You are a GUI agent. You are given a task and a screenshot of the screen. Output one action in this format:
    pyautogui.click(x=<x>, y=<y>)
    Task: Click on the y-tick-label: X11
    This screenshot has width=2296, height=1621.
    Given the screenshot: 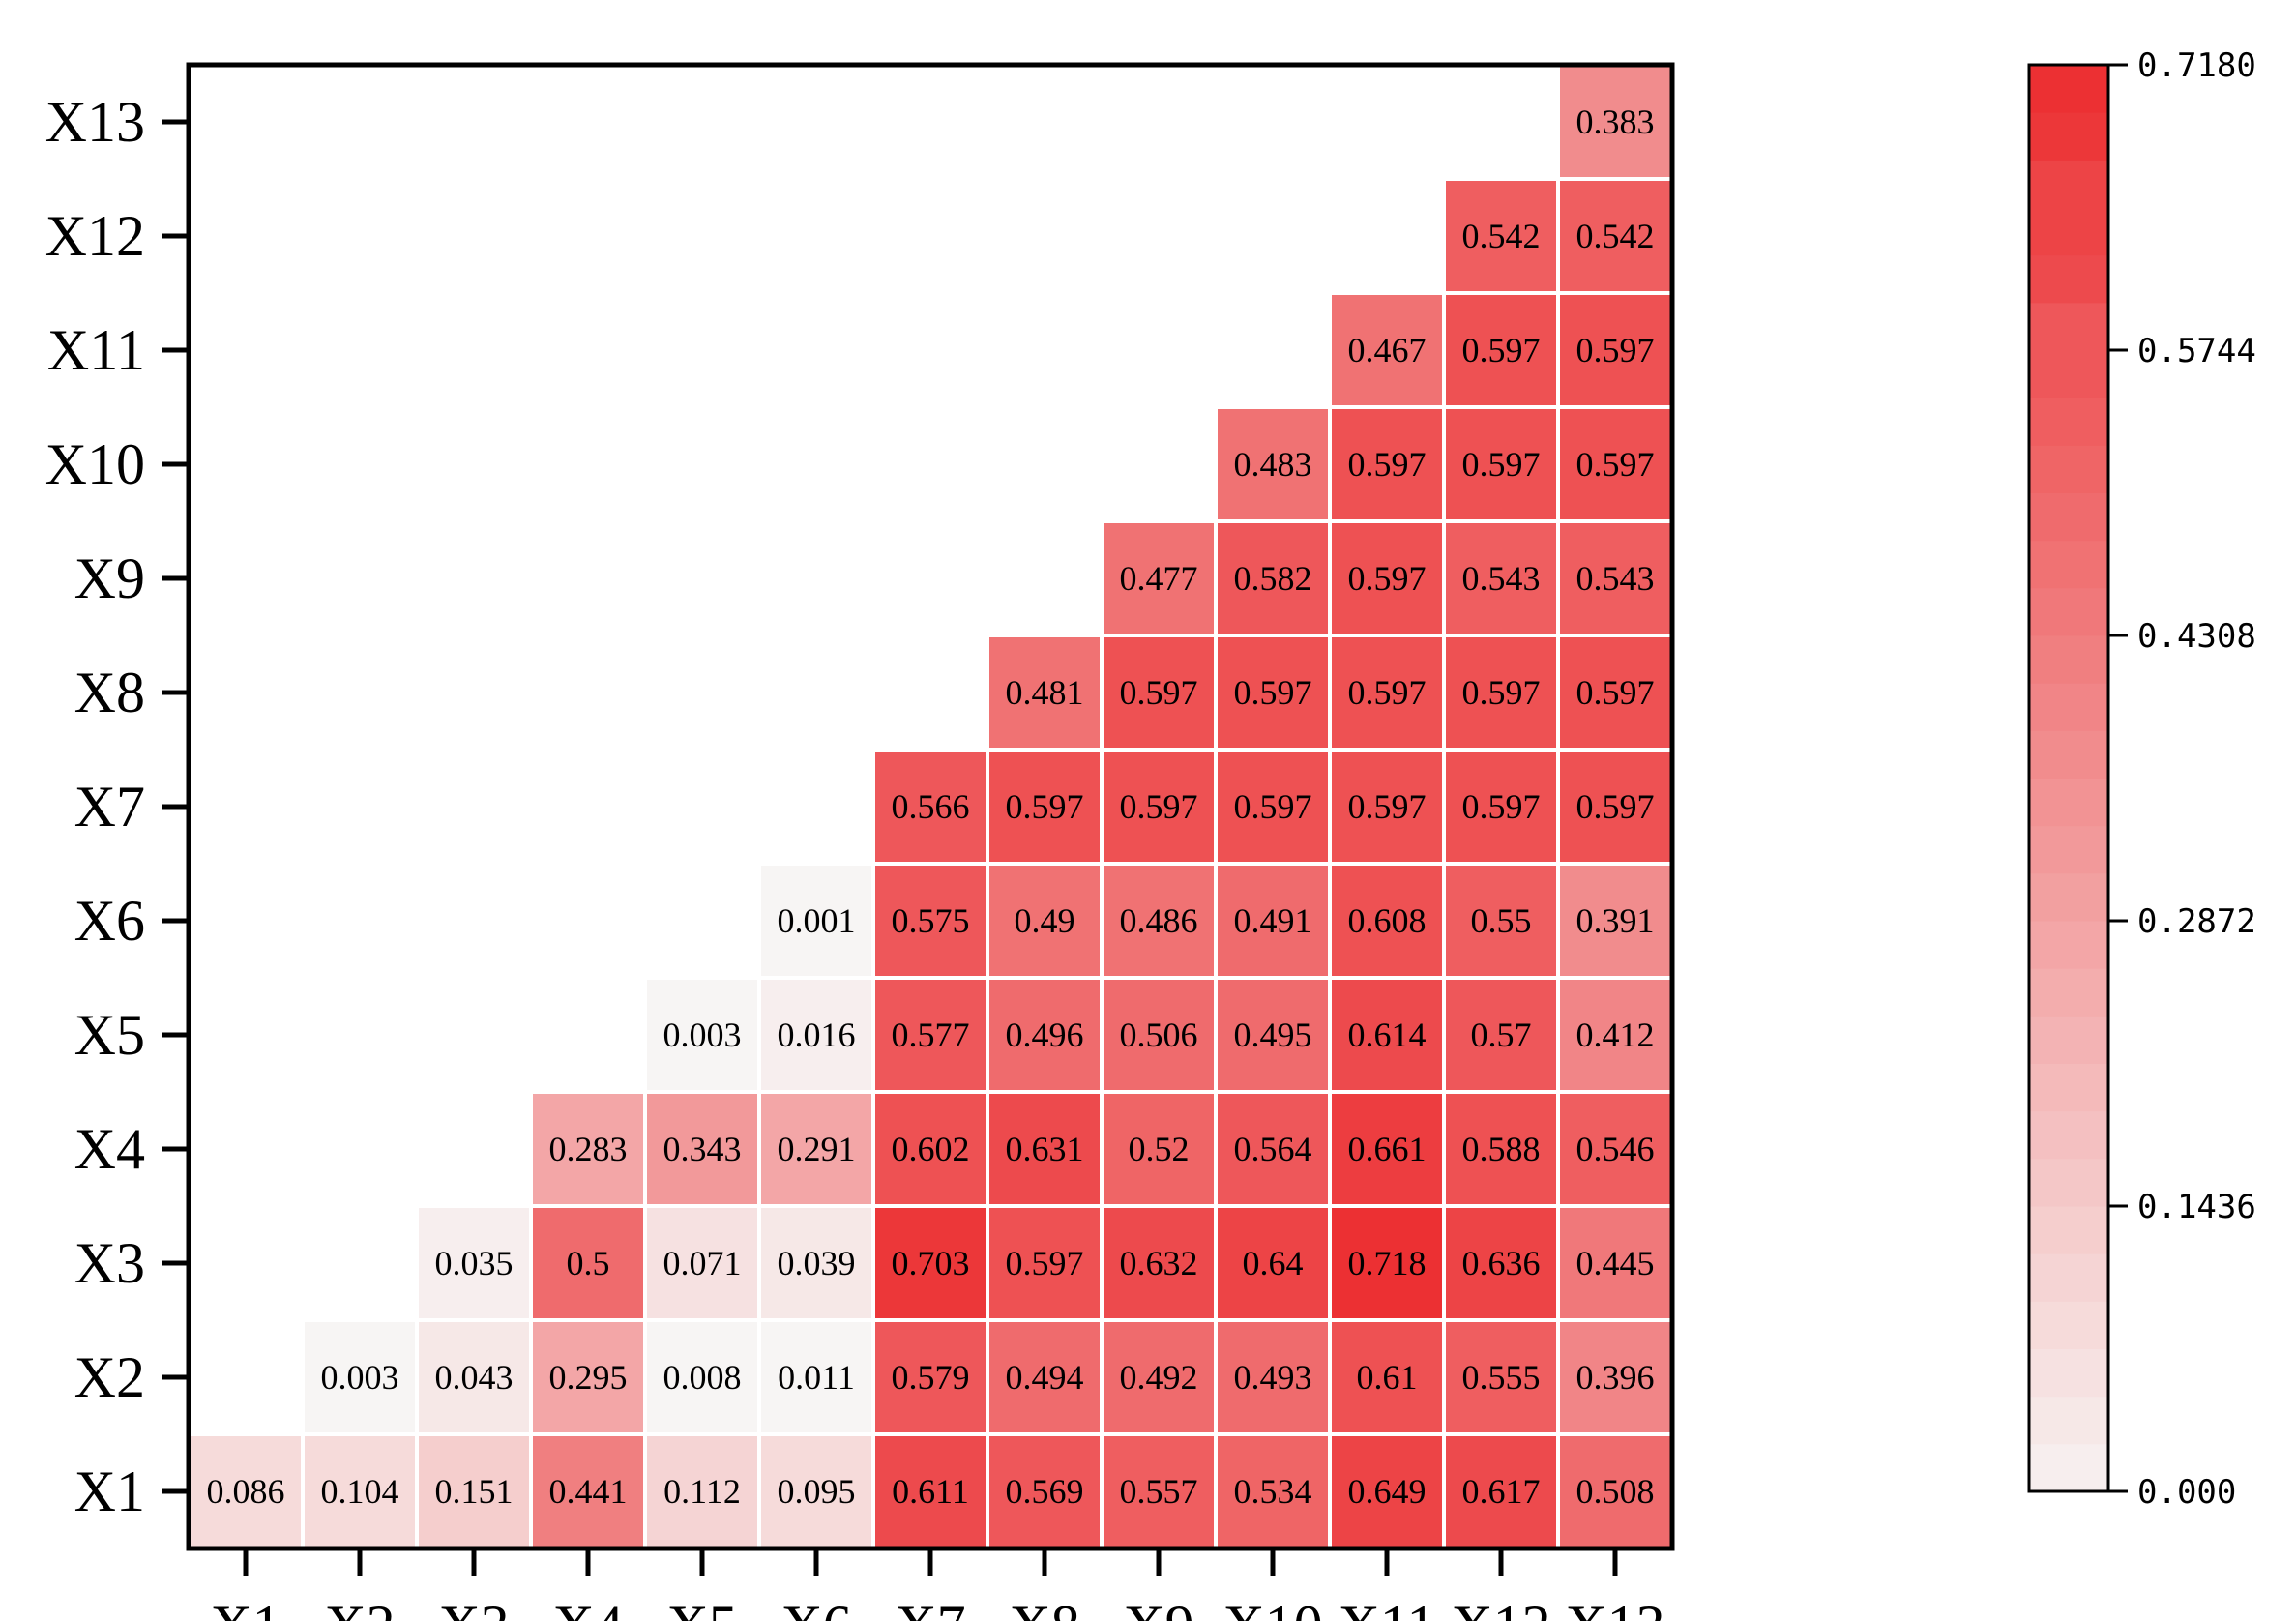 What is the action you would take?
    pyautogui.click(x=96, y=350)
    